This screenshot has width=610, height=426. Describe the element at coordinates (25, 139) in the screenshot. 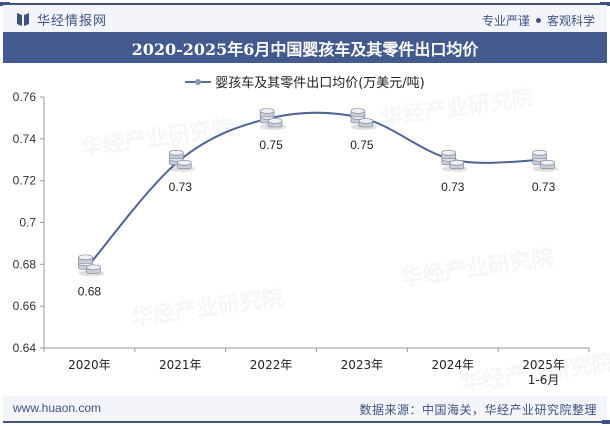

I see `y-tick-label: 0.74` at that location.